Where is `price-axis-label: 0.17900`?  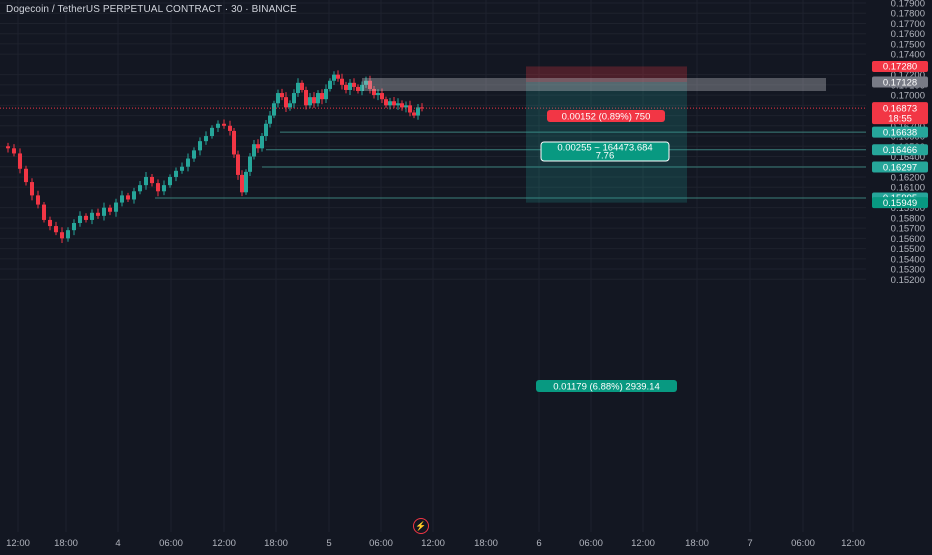 price-axis-label: 0.17900 is located at coordinates (908, 5).